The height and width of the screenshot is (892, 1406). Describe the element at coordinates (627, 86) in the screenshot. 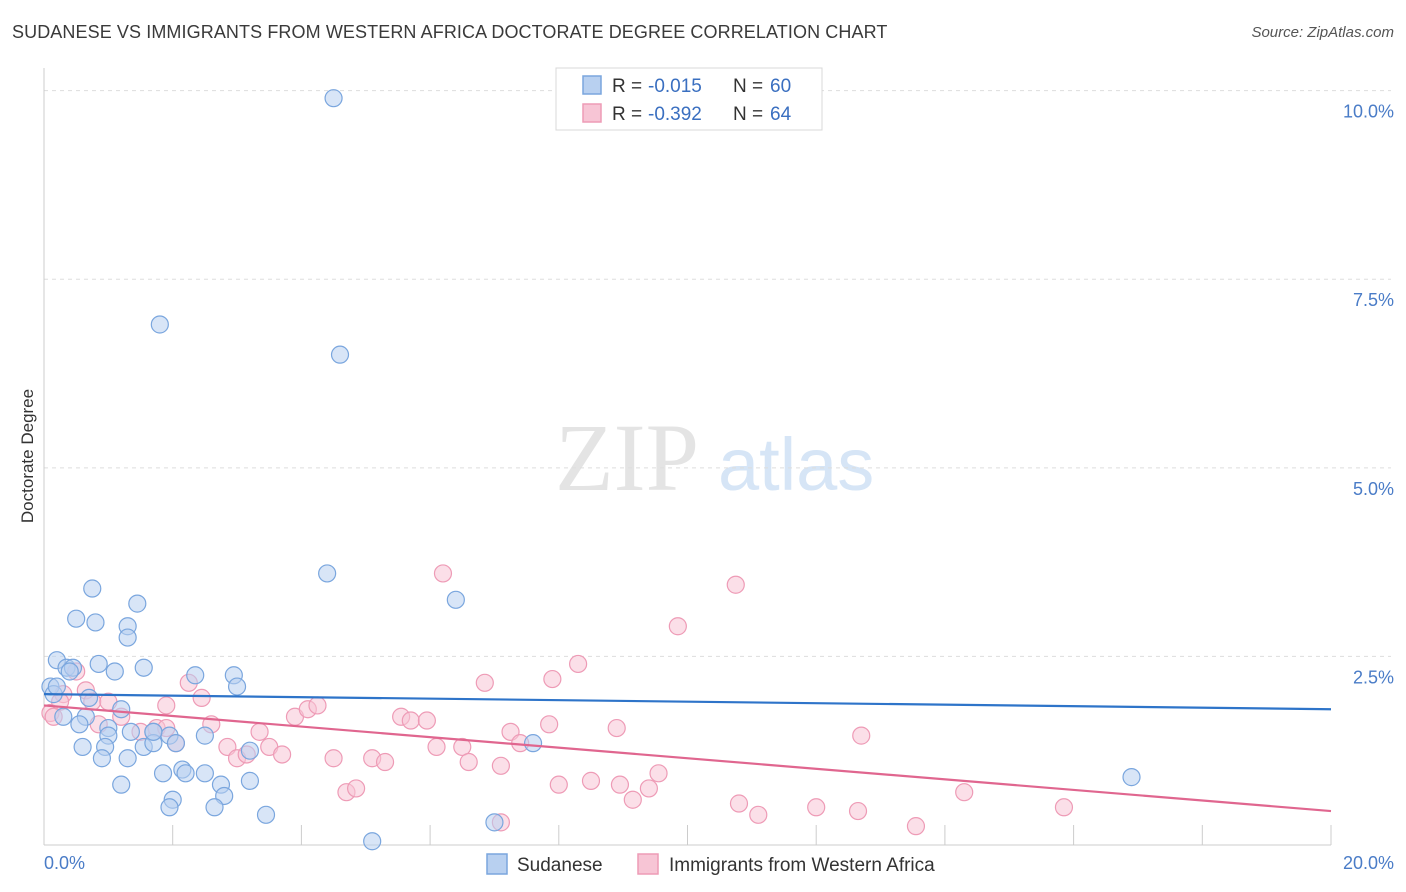

I see `legend-r-label-1: R =` at that location.